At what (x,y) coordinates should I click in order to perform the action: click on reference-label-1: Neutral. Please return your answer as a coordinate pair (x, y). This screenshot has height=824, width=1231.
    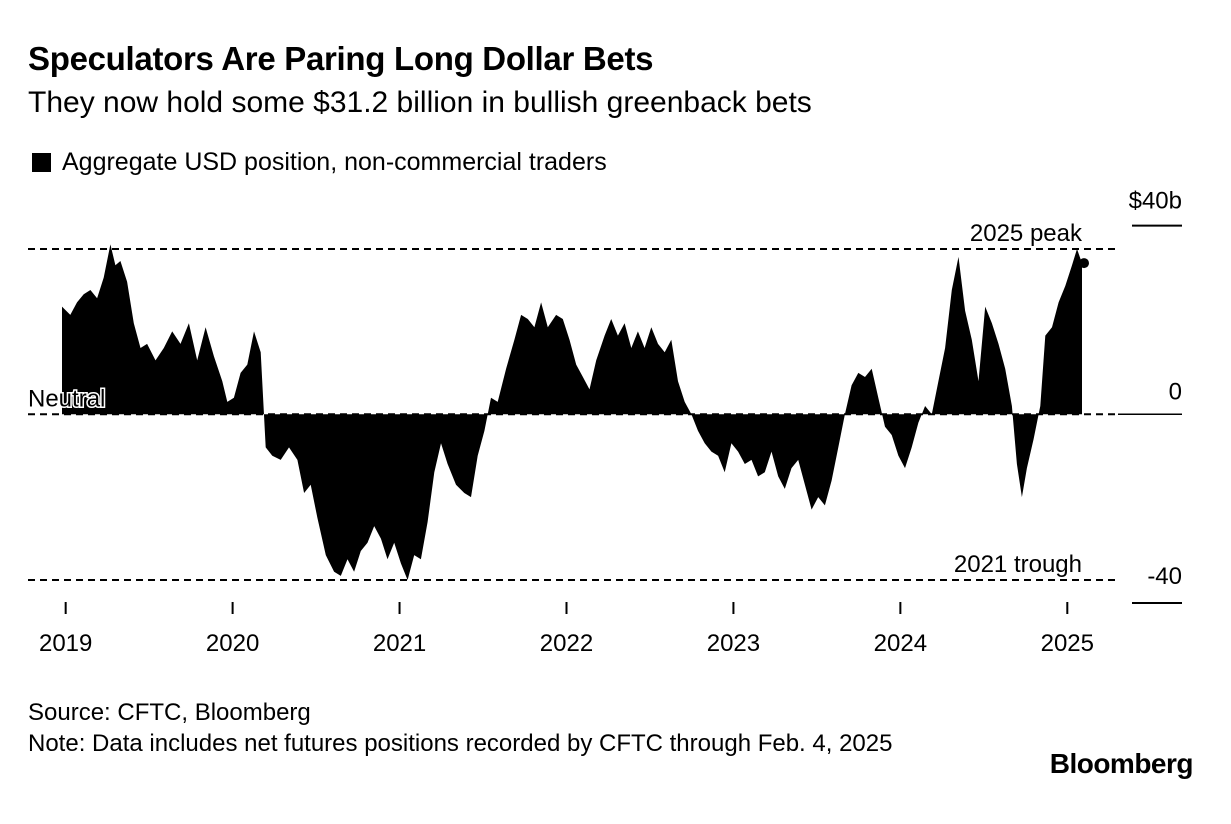
    Looking at the image, I should click on (66, 398).